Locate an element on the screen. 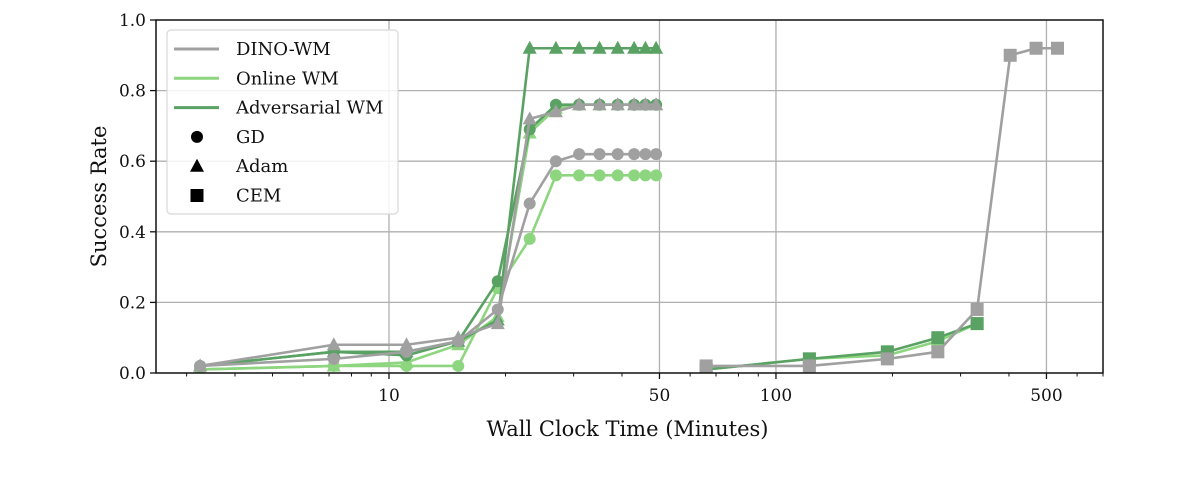  legend-label: DINO-WM is located at coordinates (283, 49).